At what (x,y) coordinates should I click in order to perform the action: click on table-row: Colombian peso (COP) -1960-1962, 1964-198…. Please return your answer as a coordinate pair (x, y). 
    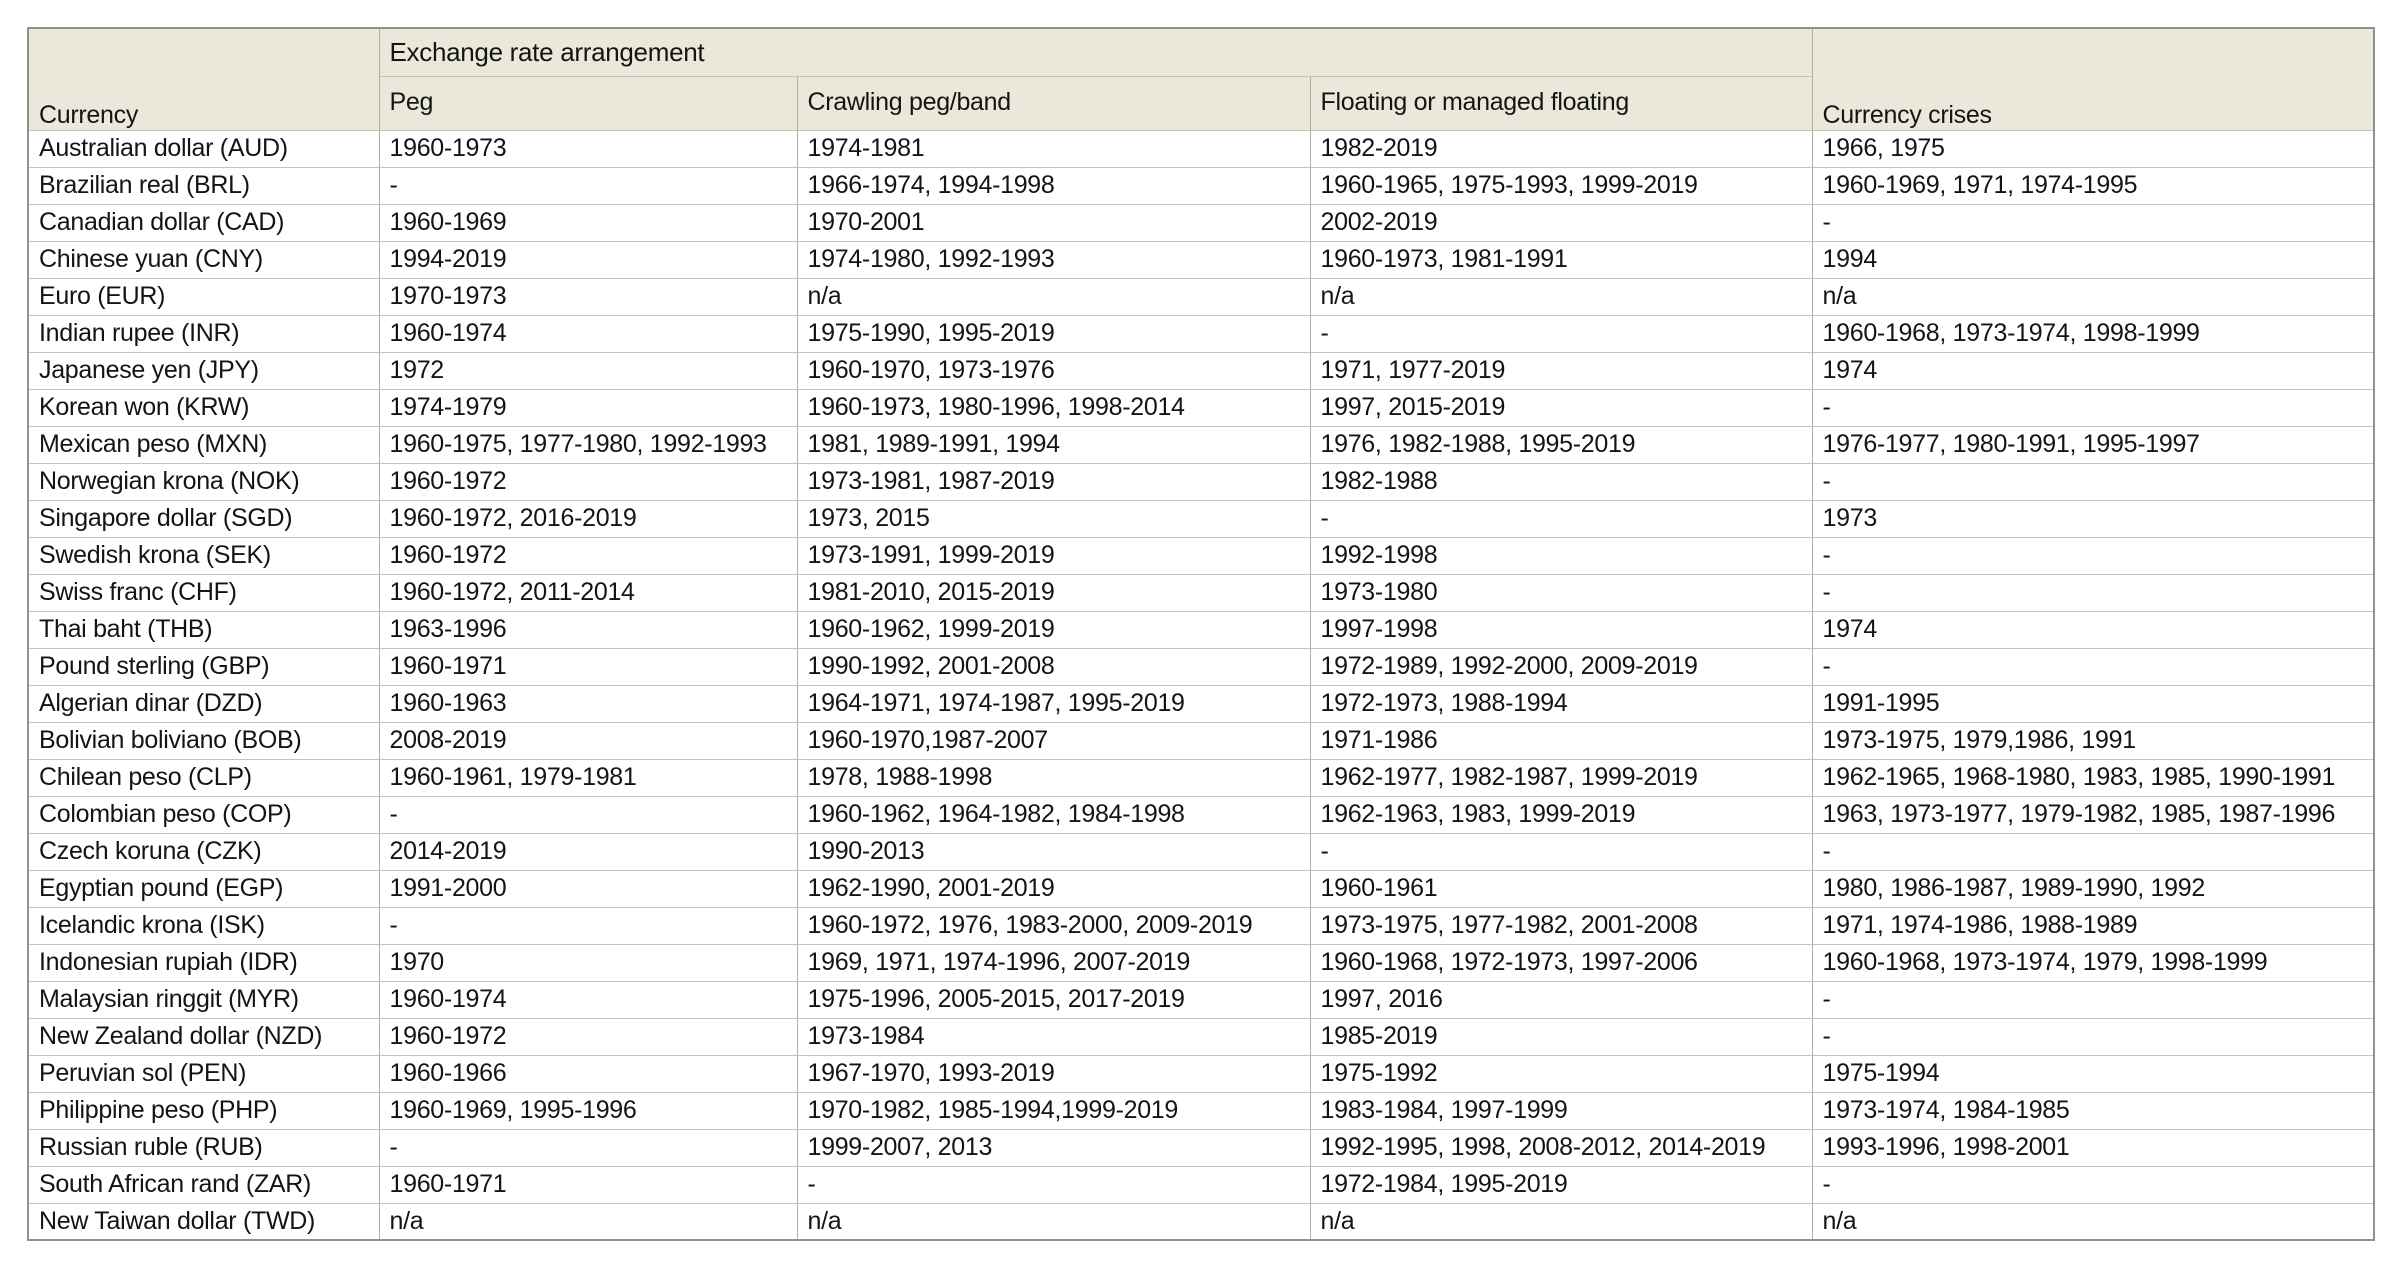
    Looking at the image, I should click on (1201, 814).